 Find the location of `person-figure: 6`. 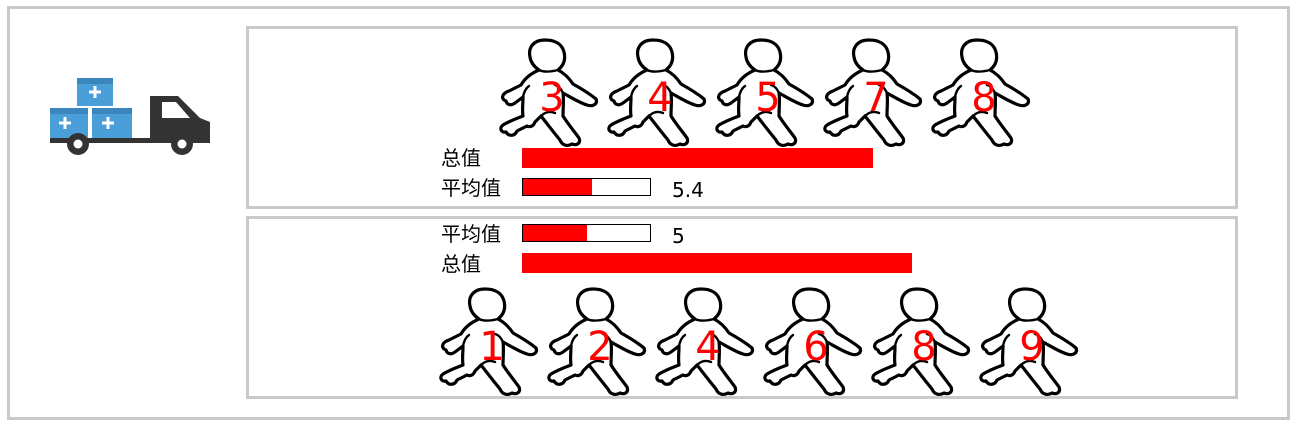

person-figure: 6 is located at coordinates (816, 342).